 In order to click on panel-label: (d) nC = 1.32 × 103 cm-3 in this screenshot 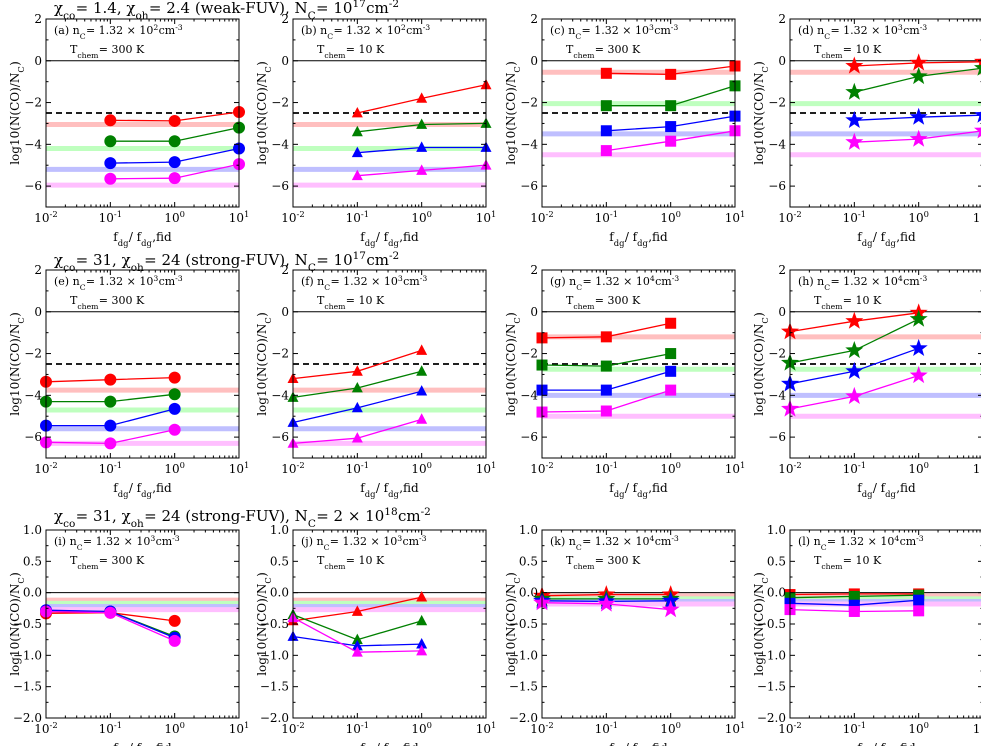, I will do `click(862, 32)`.